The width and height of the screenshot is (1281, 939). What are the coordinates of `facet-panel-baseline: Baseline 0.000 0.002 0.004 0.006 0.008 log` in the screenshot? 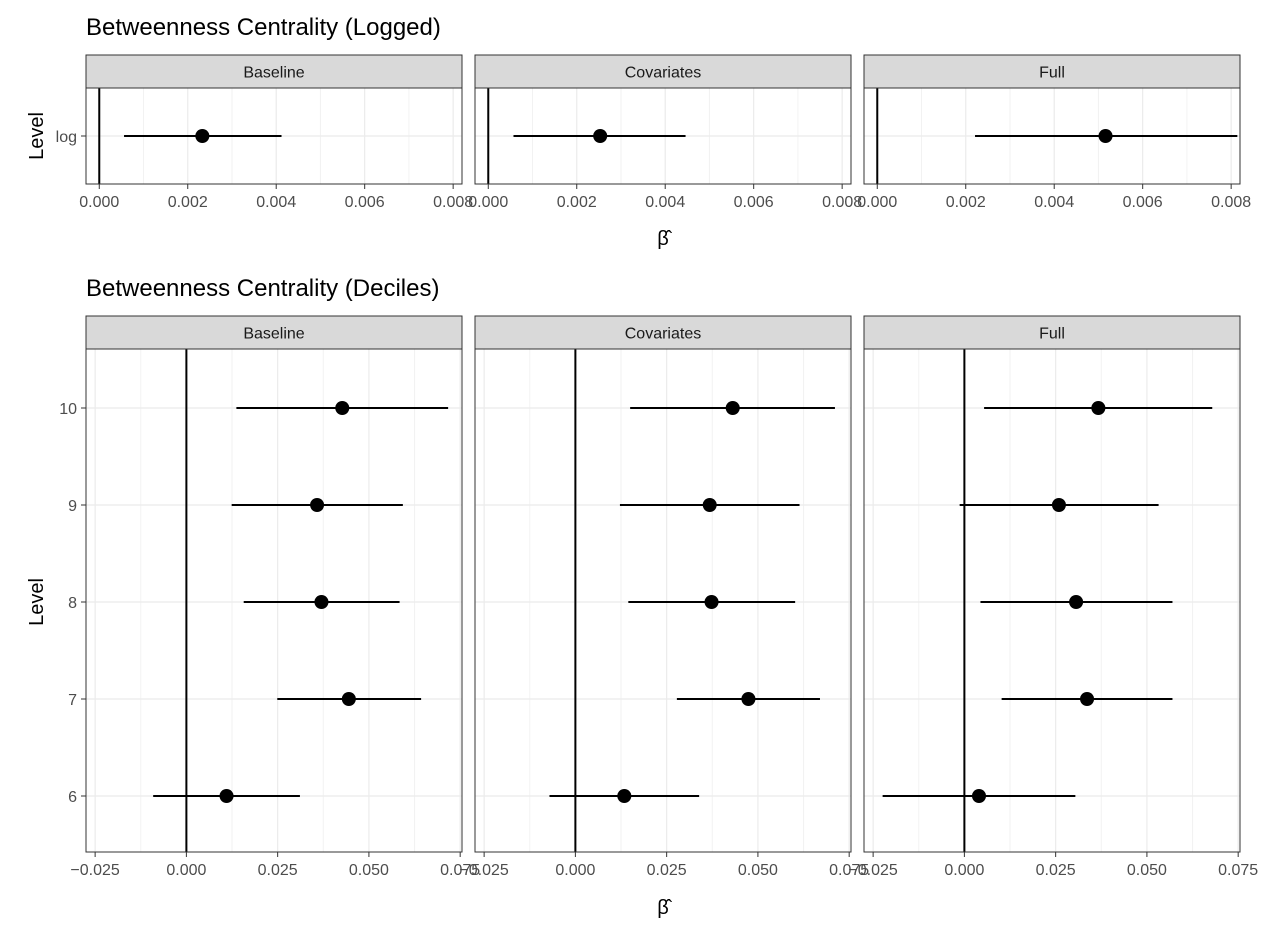 It's located at (264, 132).